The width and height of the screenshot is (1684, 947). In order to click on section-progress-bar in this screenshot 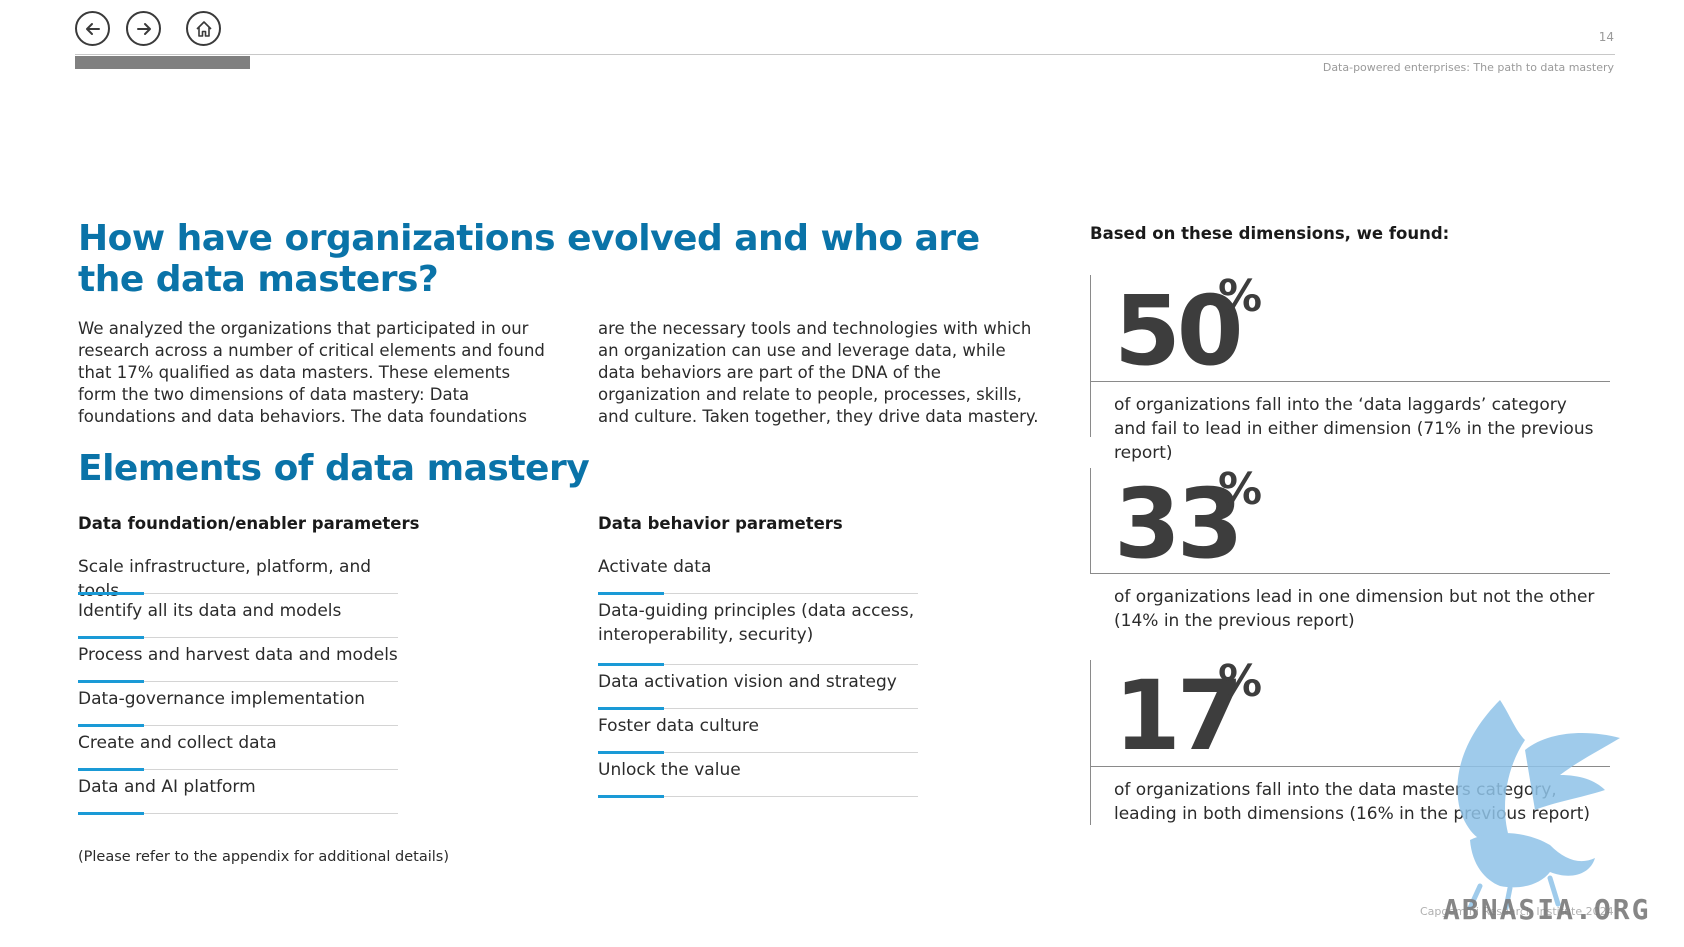, I will do `click(162, 62)`.